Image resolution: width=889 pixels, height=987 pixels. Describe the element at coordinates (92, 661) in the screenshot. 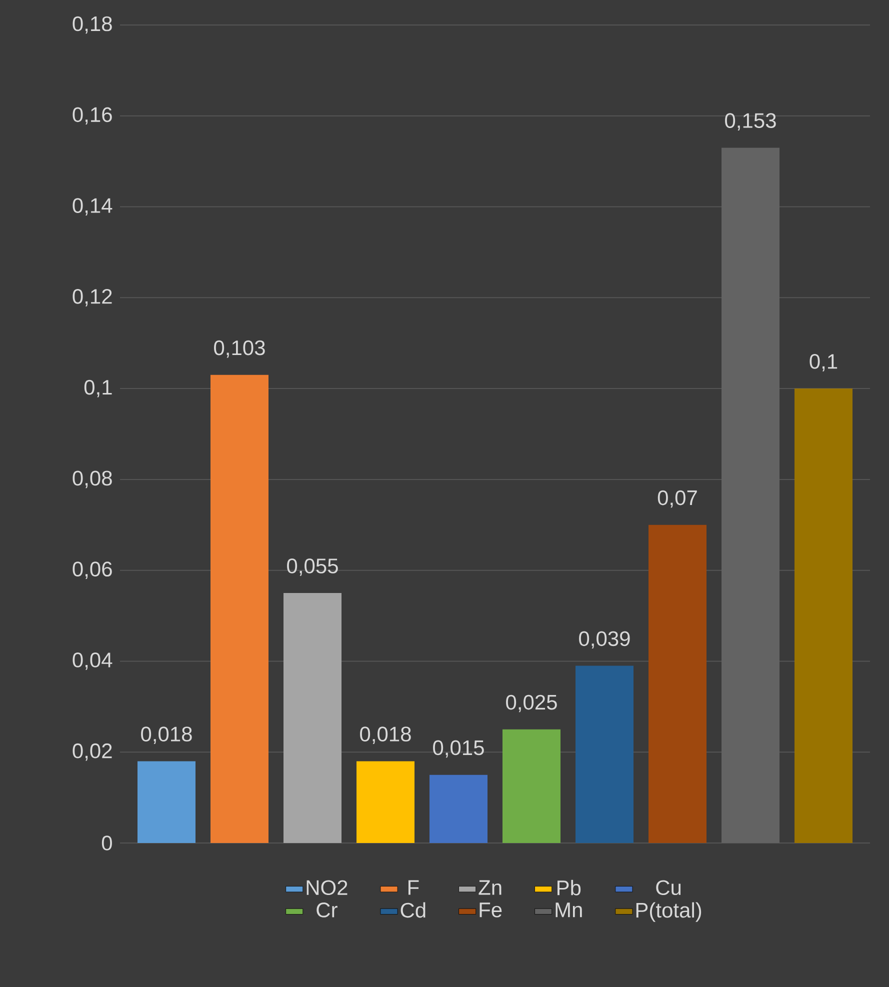

I see `y-tick-label: 0,04` at that location.